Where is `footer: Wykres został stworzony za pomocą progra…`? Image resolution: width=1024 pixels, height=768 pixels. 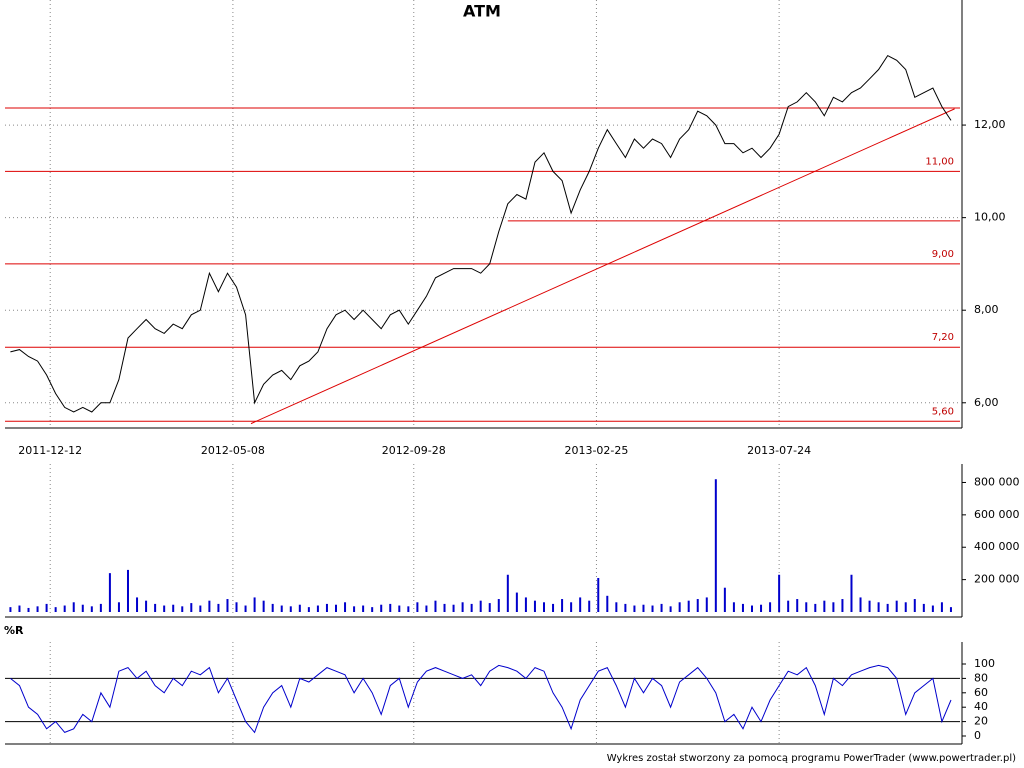 footer: Wykres został stworzony za pomocą progra… is located at coordinates (811, 758).